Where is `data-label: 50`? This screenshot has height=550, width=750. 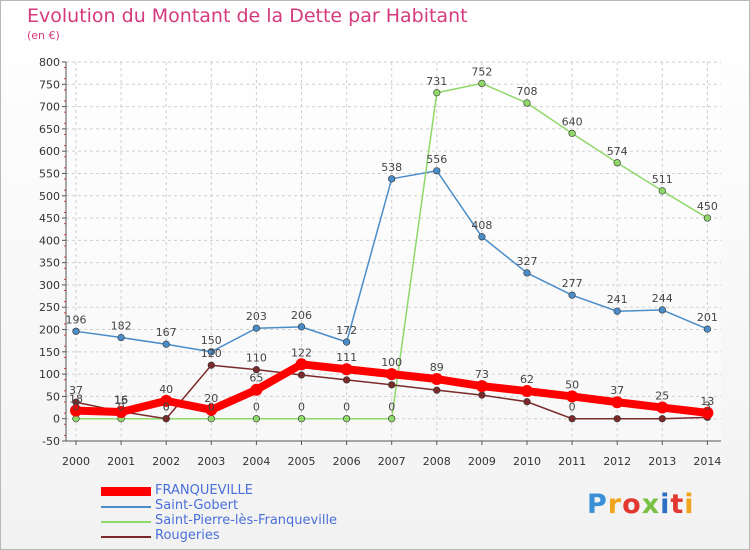 data-label: 50 is located at coordinates (572, 384).